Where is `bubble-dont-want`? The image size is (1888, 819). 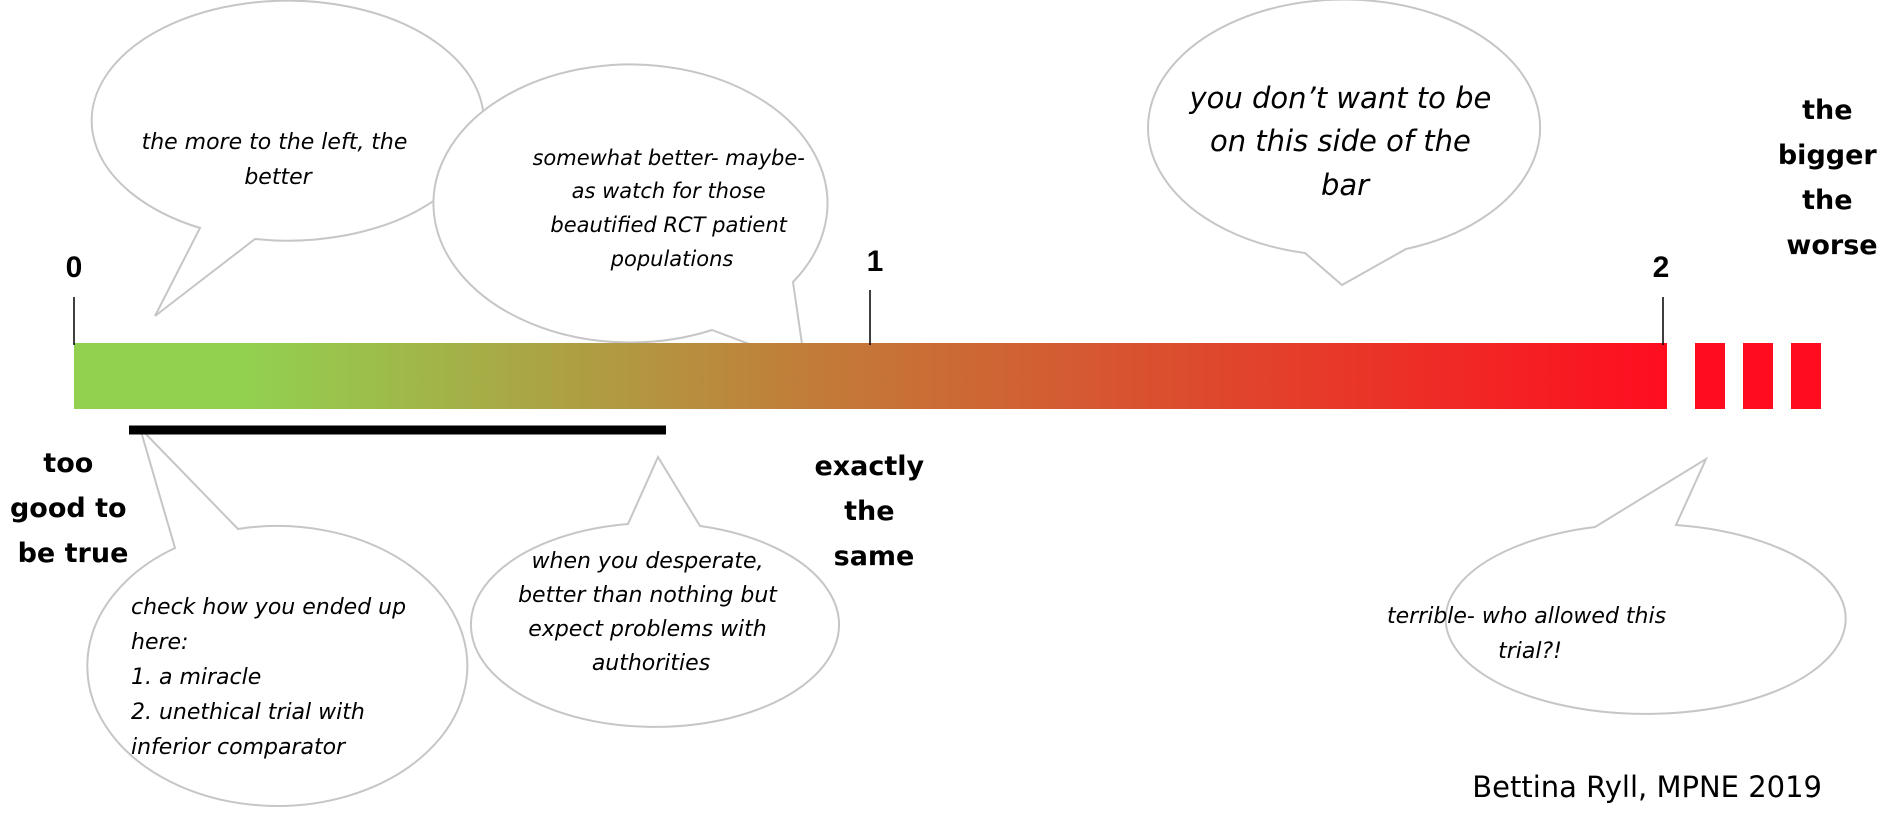 bubble-dont-want is located at coordinates (1344, 143).